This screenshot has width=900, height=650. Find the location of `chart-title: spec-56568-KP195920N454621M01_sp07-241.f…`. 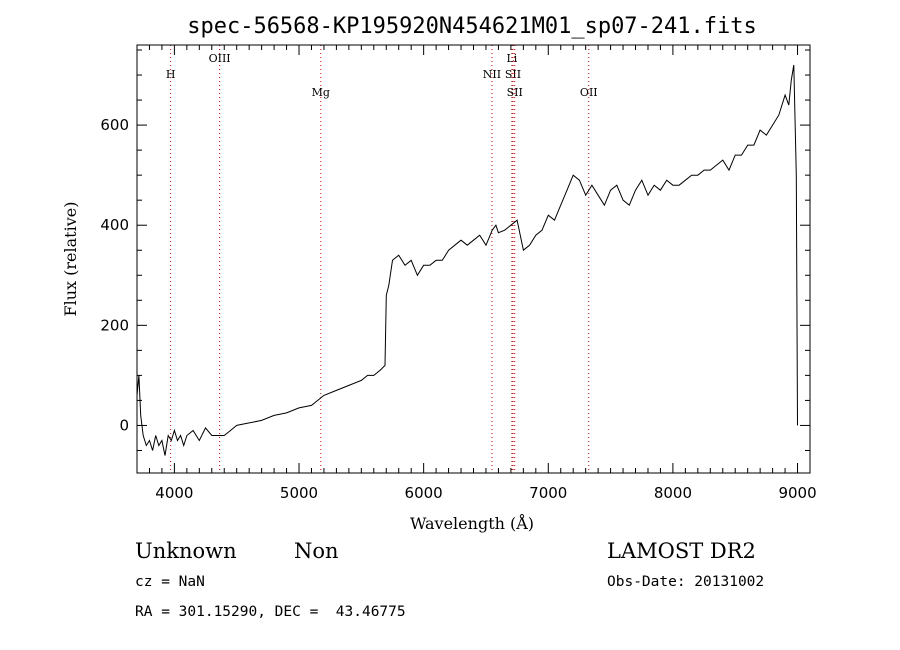

chart-title: spec-56568-KP195920N454621M01_sp07-241.f… is located at coordinates (472, 26).